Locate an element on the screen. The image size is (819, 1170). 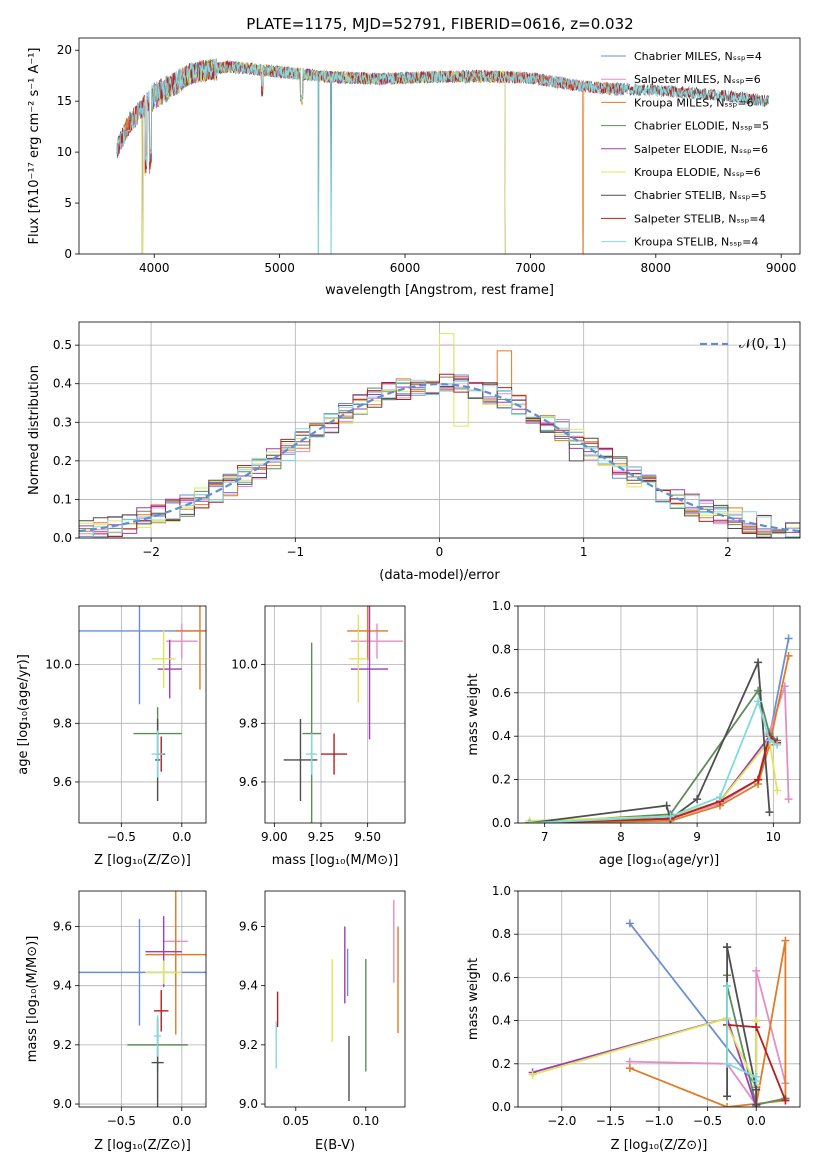
legend-entry: Chabrier STELIB, Nₛₛₚ=5 is located at coordinates (700, 195).